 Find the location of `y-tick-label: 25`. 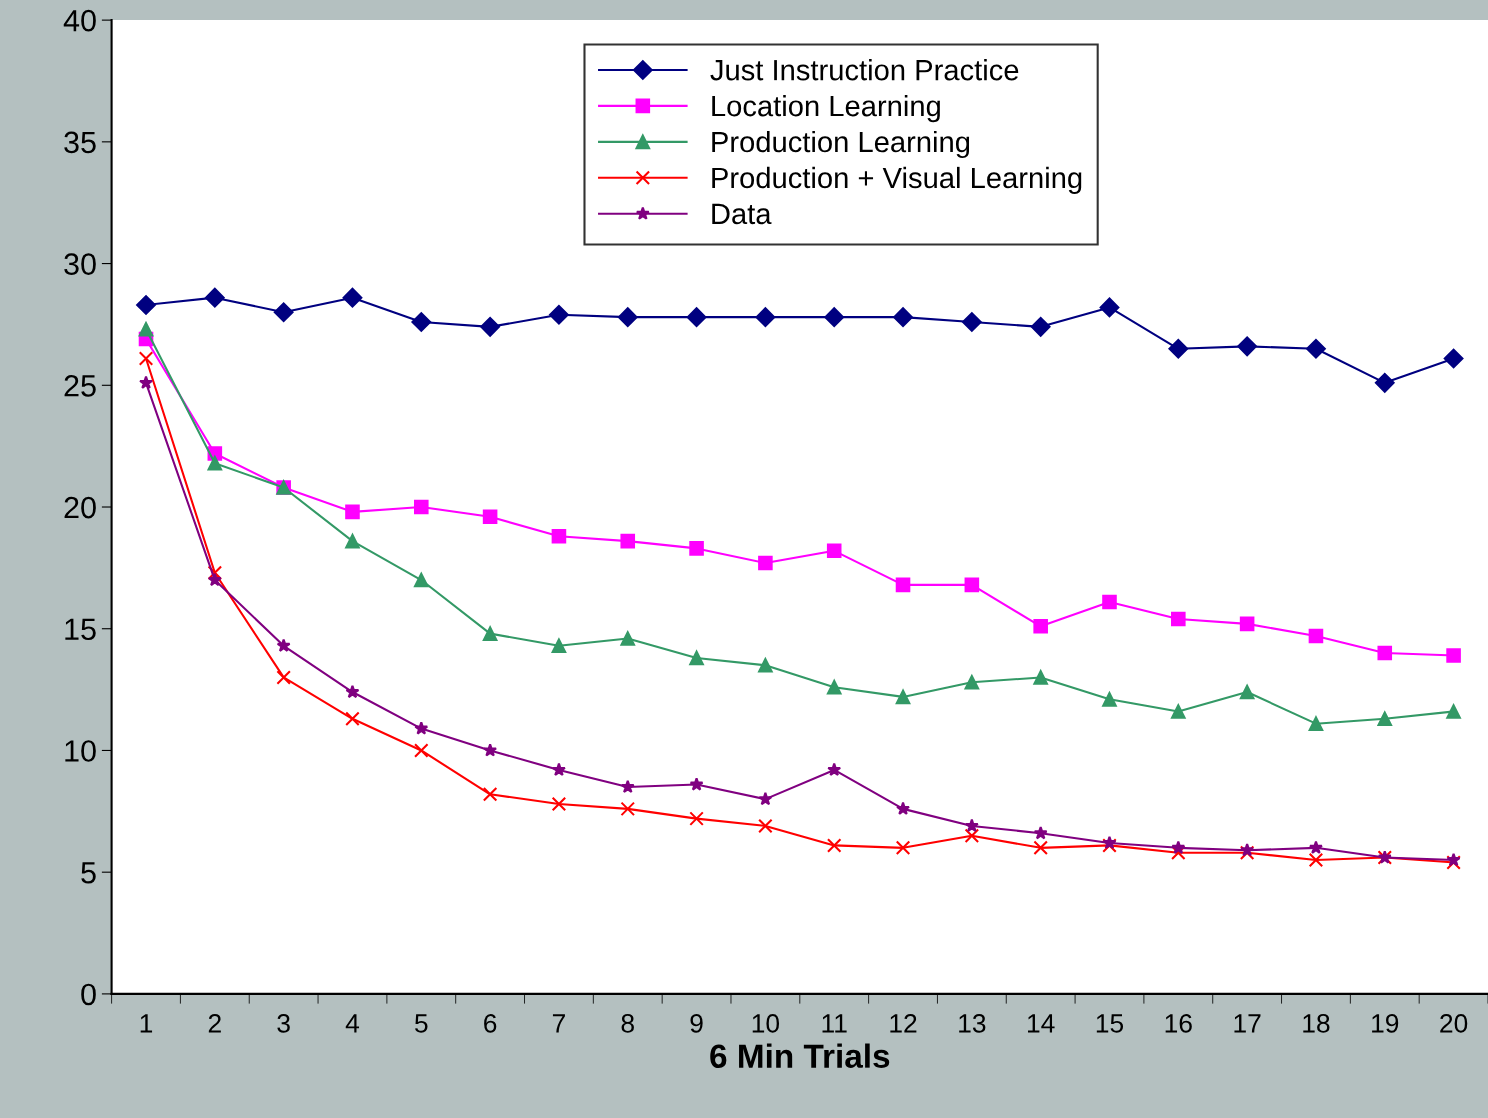

y-tick-label: 25 is located at coordinates (80, 386).